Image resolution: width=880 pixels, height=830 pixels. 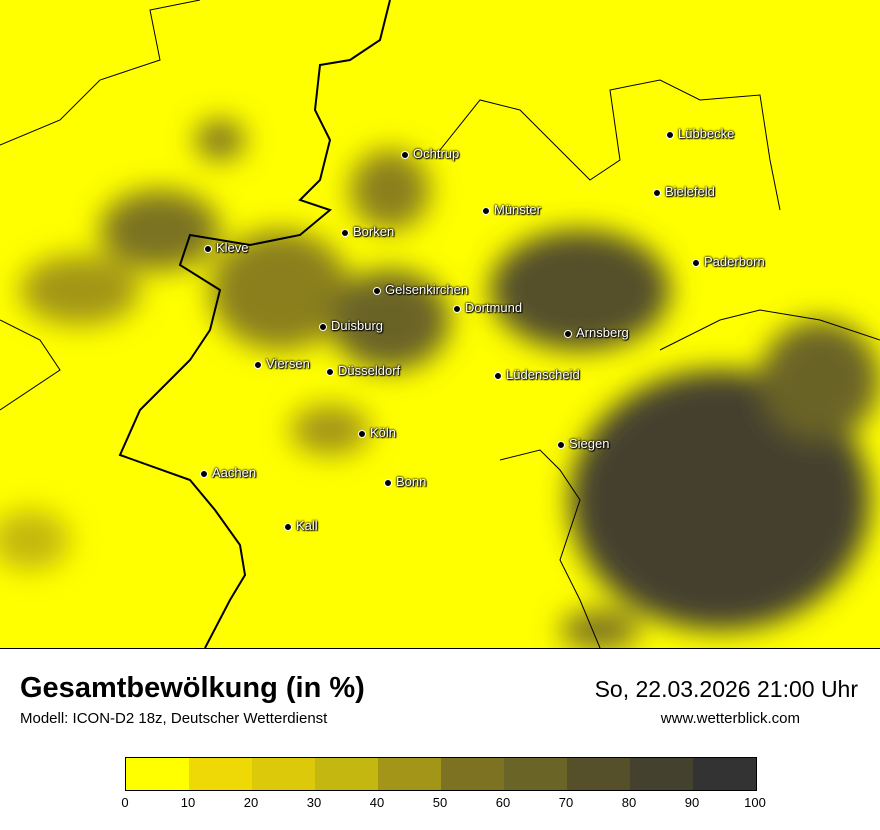 I want to click on city-name: Lübbecke, so click(x=706, y=133).